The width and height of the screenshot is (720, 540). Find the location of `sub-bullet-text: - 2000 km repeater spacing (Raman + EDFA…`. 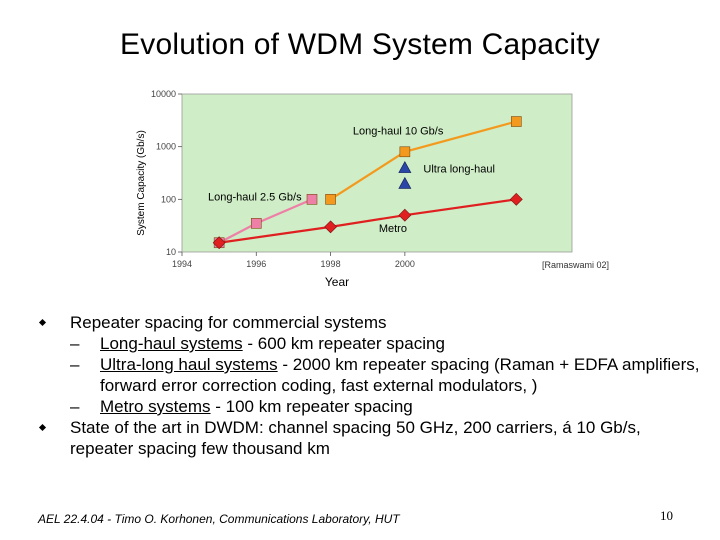

sub-bullet-text: - 2000 km repeater spacing (Raman + EDFA… is located at coordinates (400, 375).